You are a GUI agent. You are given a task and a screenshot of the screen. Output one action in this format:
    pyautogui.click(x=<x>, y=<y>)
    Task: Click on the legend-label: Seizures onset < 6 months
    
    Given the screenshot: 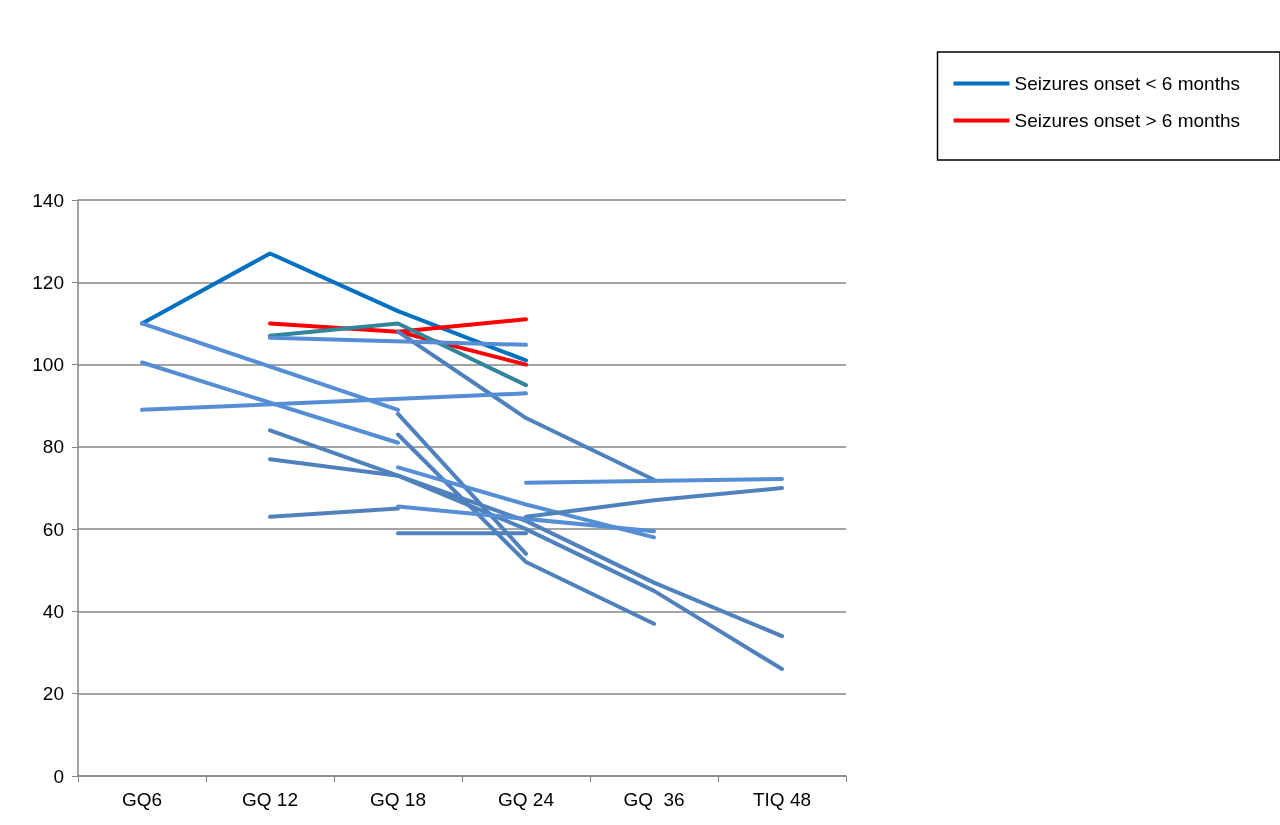 What is the action you would take?
    pyautogui.click(x=1127, y=83)
    